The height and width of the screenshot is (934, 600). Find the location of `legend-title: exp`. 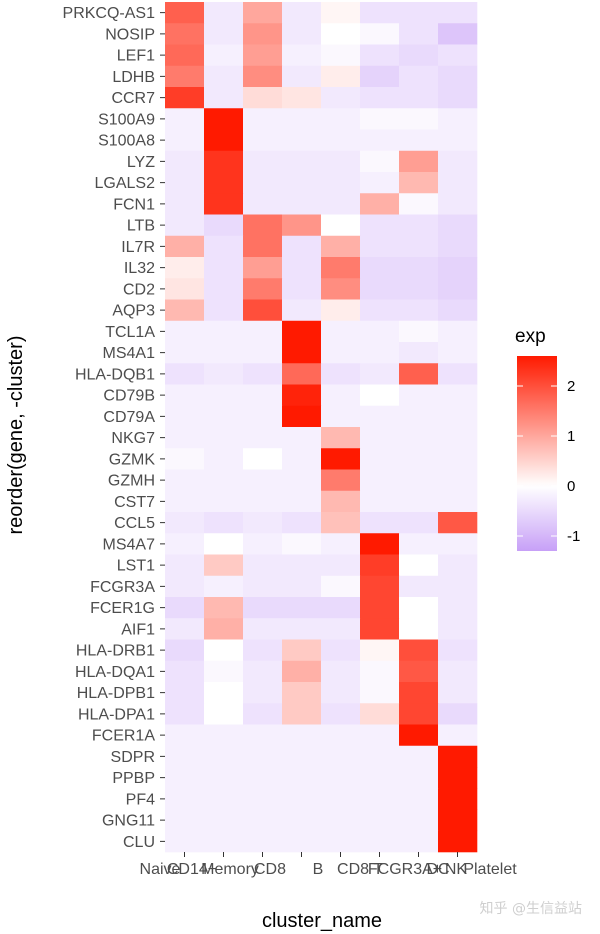

legend-title: exp is located at coordinates (530, 336).